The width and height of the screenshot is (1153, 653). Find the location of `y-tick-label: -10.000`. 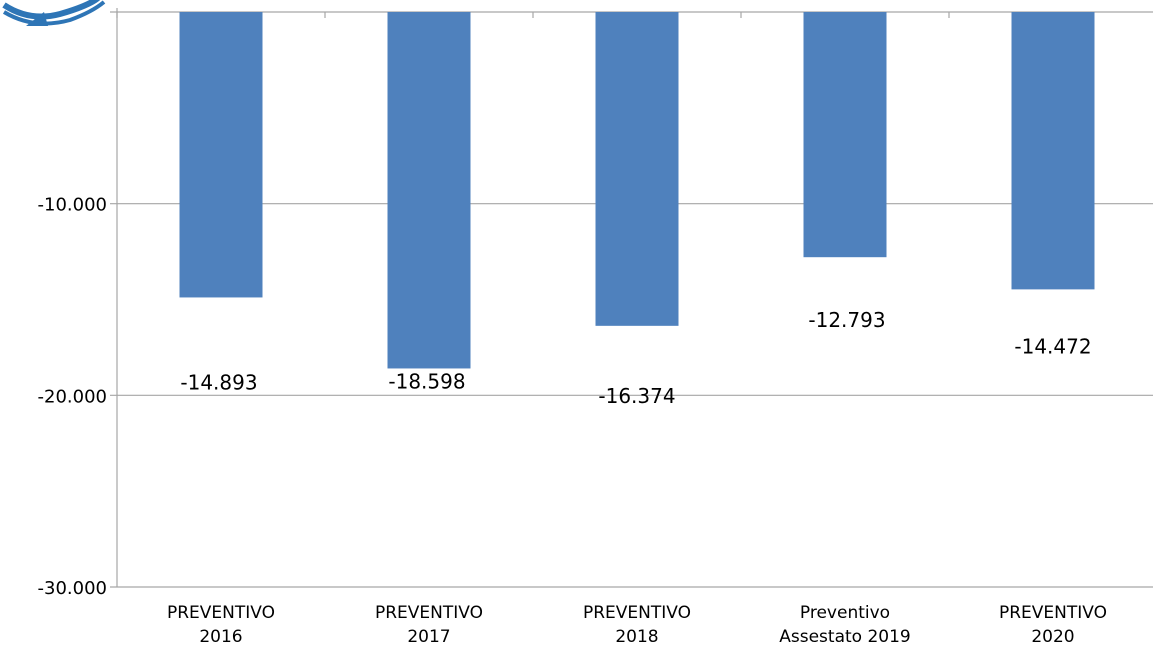

y-tick-label: -10.000 is located at coordinates (72, 205).